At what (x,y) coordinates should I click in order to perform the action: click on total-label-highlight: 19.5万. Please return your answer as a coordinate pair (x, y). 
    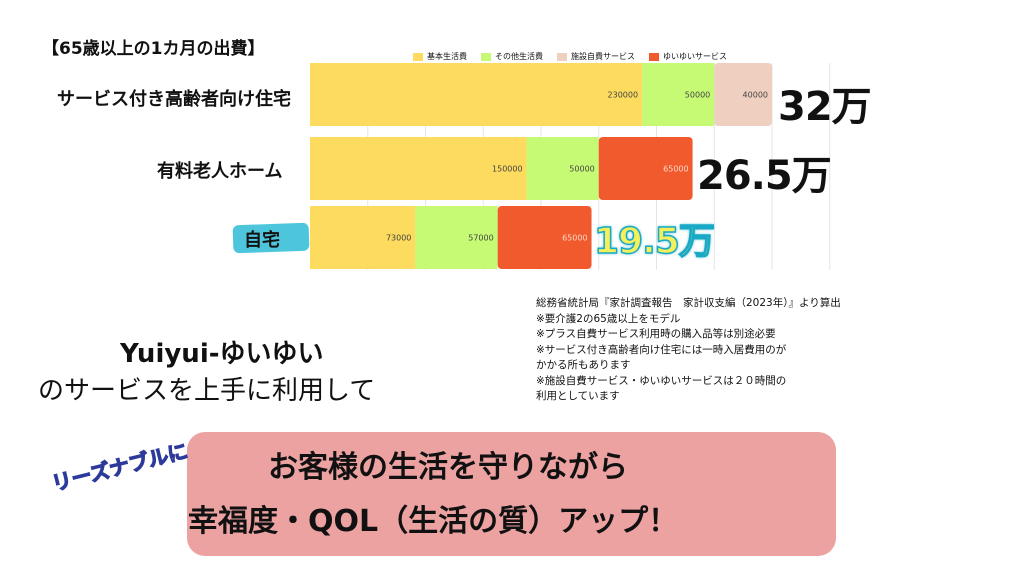
    Looking at the image, I should click on (654, 241).